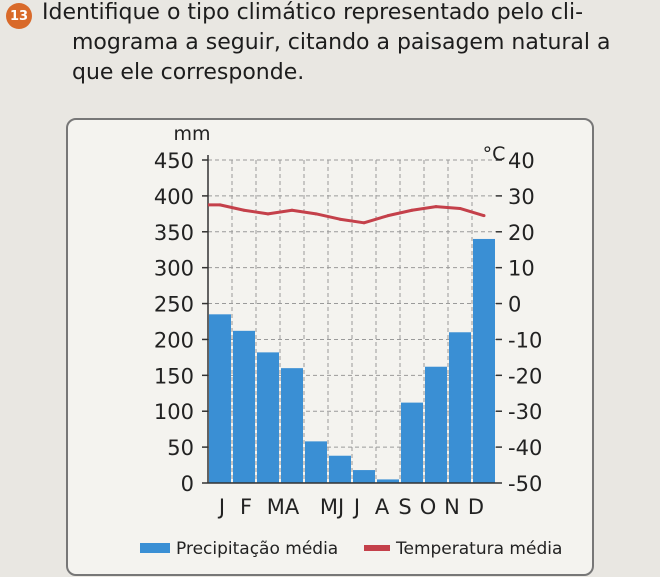  Describe the element at coordinates (187, 484) in the screenshot. I see `left-tick-label: 0` at that location.